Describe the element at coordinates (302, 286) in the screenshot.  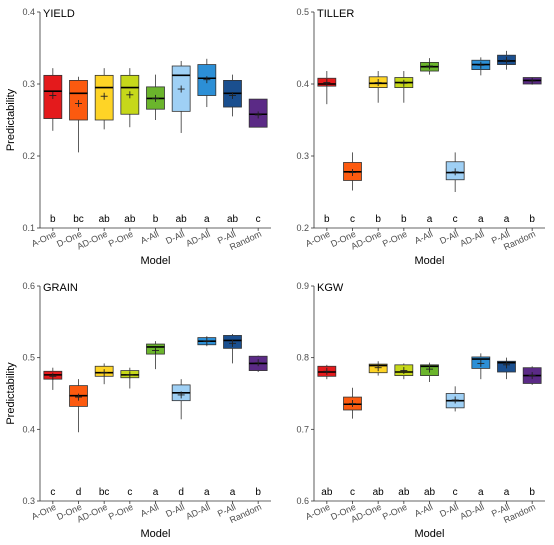
I see `y-tick-label: 0.9` at that location.